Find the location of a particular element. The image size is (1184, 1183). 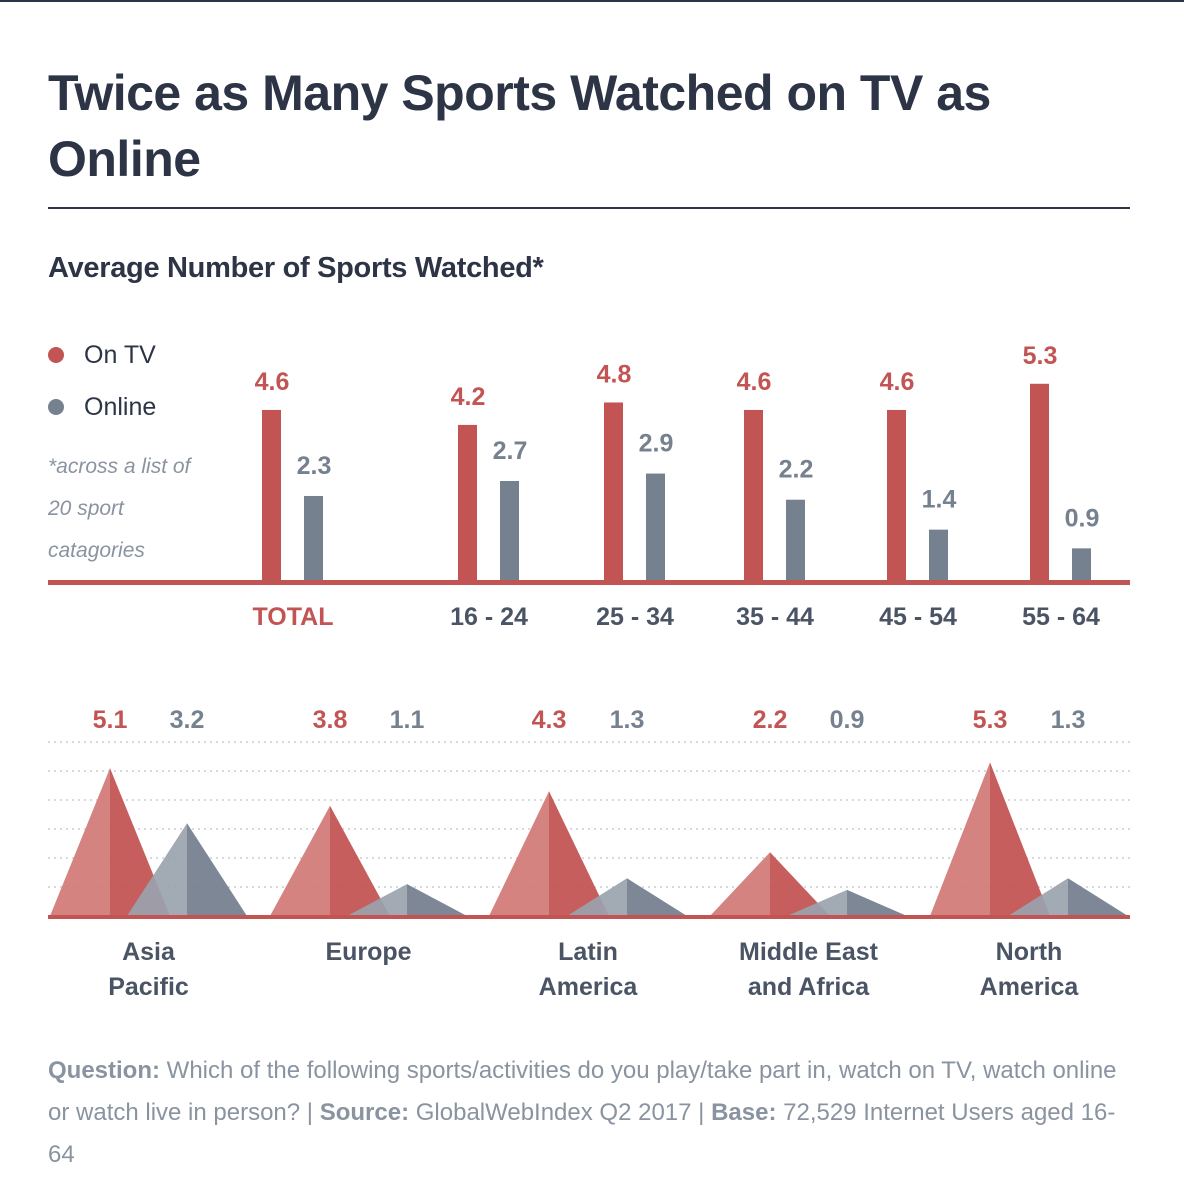

region-label: Europe is located at coordinates (368, 952).